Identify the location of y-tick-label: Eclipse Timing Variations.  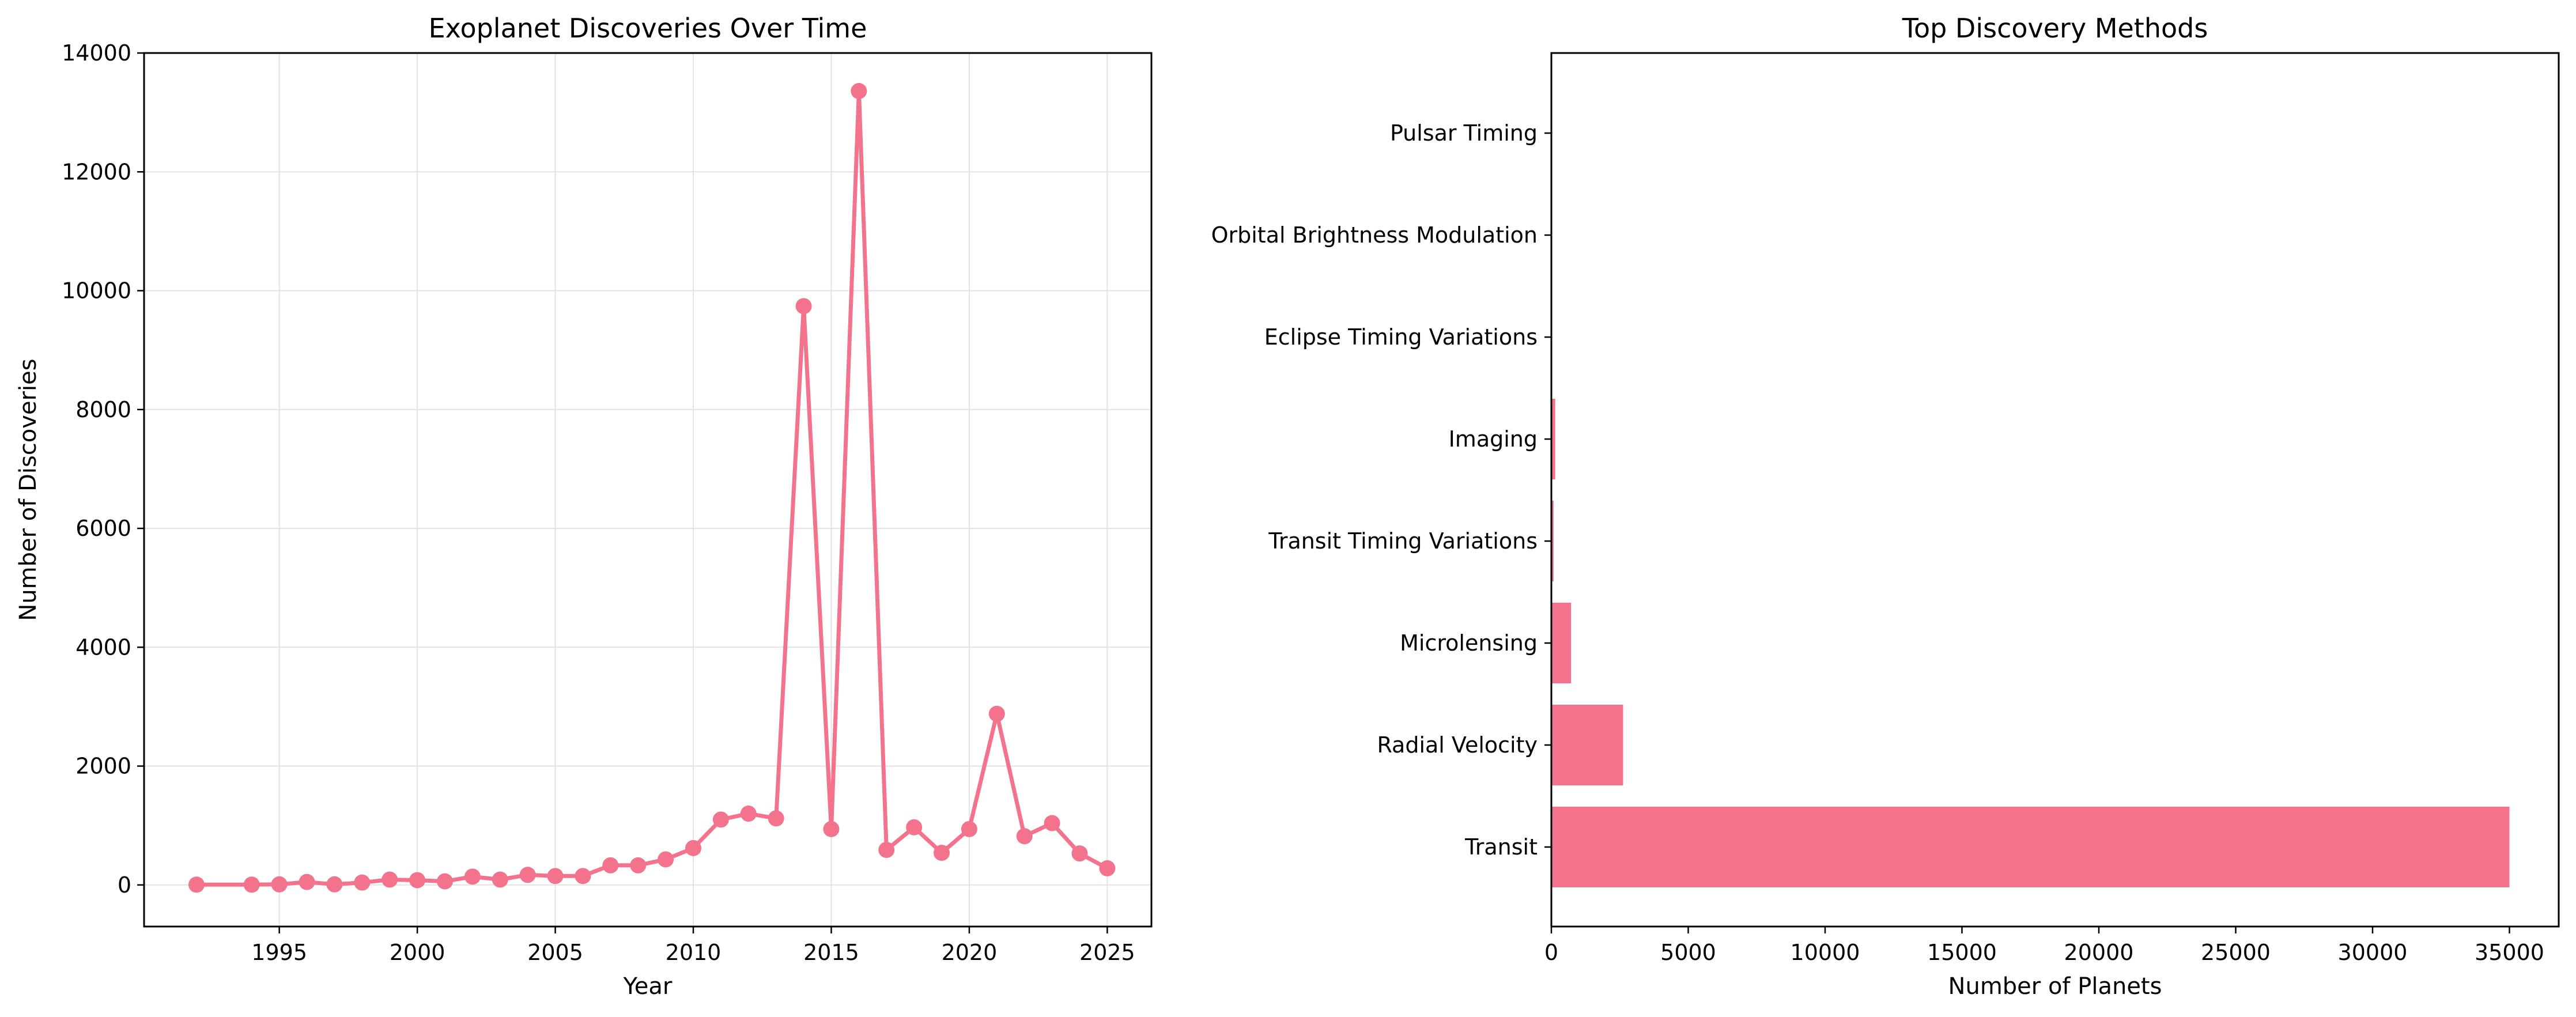
(1401, 337).